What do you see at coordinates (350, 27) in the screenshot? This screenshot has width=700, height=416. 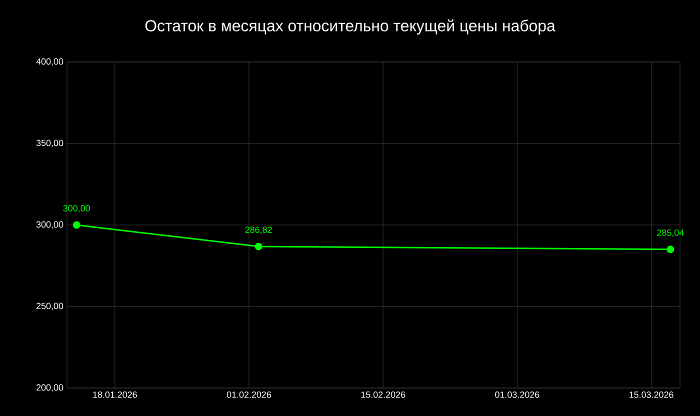 I see `chart-title: Остаток в месяцах относительно текущей цены набора` at bounding box center [350, 27].